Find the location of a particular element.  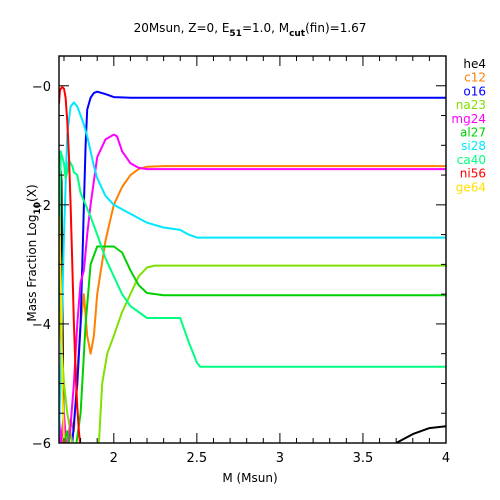

y-tick-label: −2 is located at coordinates (41, 206).